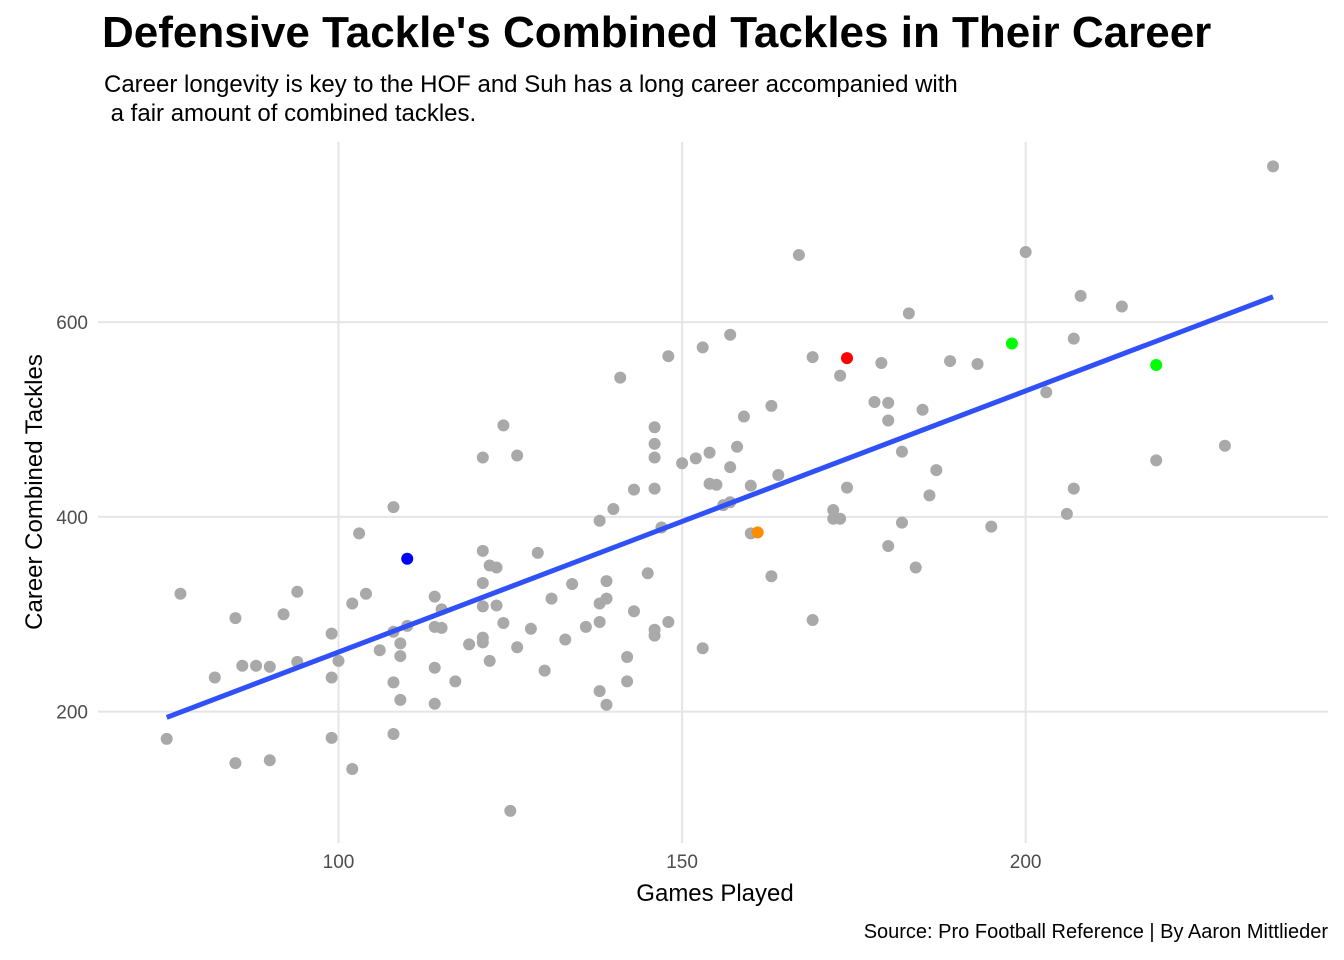  I want to click on x-tick-label: 150, so click(682, 862).